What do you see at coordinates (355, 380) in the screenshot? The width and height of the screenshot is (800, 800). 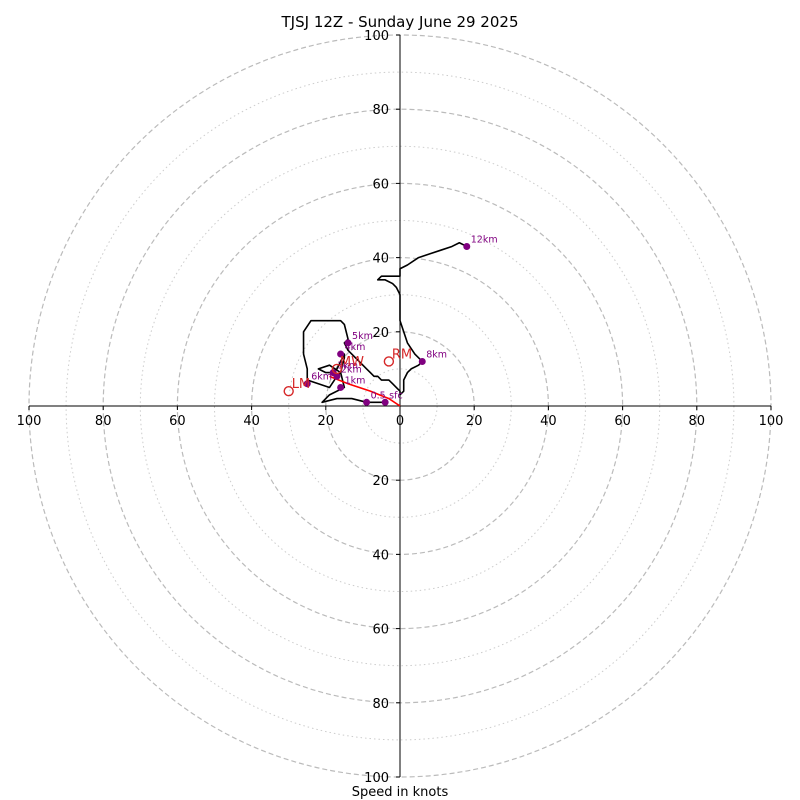 I see `height-marker-label: 1km` at bounding box center [355, 380].